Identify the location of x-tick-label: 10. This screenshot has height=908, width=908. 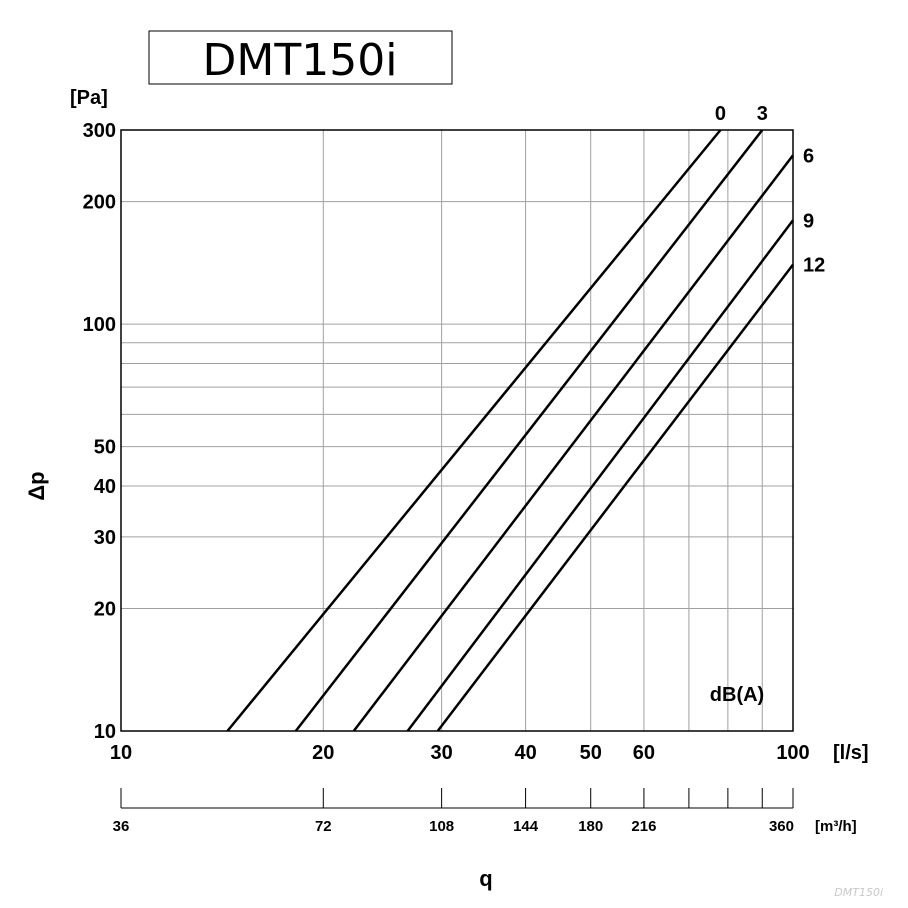
(121, 753).